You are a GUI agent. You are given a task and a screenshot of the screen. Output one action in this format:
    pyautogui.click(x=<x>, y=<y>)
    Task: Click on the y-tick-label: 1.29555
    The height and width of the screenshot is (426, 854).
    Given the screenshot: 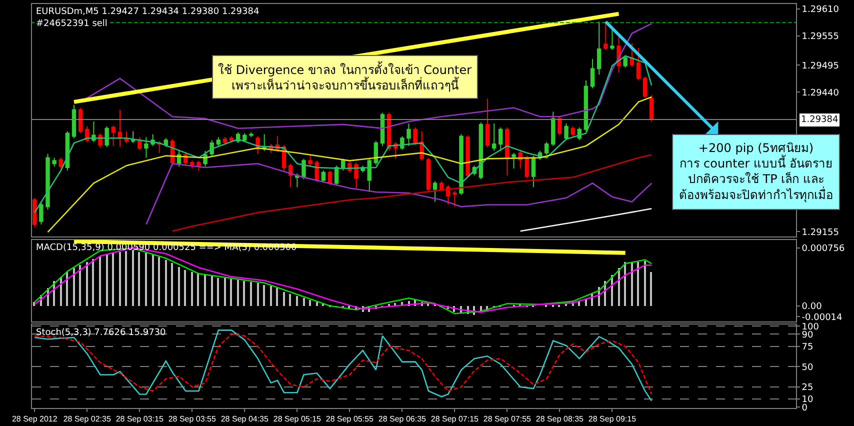 What is the action you would take?
    pyautogui.click(x=821, y=37)
    